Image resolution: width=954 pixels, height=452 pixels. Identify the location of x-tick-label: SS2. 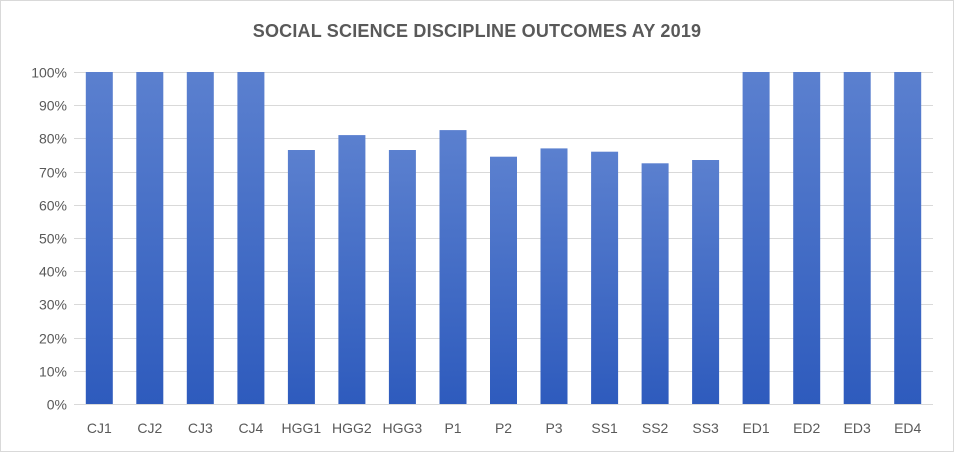
(655, 428).